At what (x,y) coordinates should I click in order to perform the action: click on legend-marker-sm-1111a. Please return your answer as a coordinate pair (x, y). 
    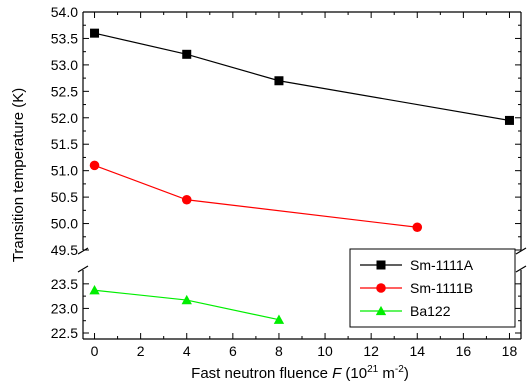
    Looking at the image, I should click on (381, 265).